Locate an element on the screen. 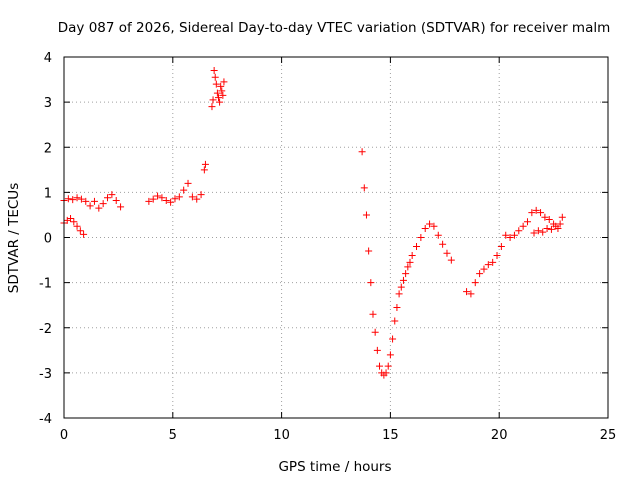 This screenshot has height=480, width=640. y-tick-label: 4 is located at coordinates (48, 58).